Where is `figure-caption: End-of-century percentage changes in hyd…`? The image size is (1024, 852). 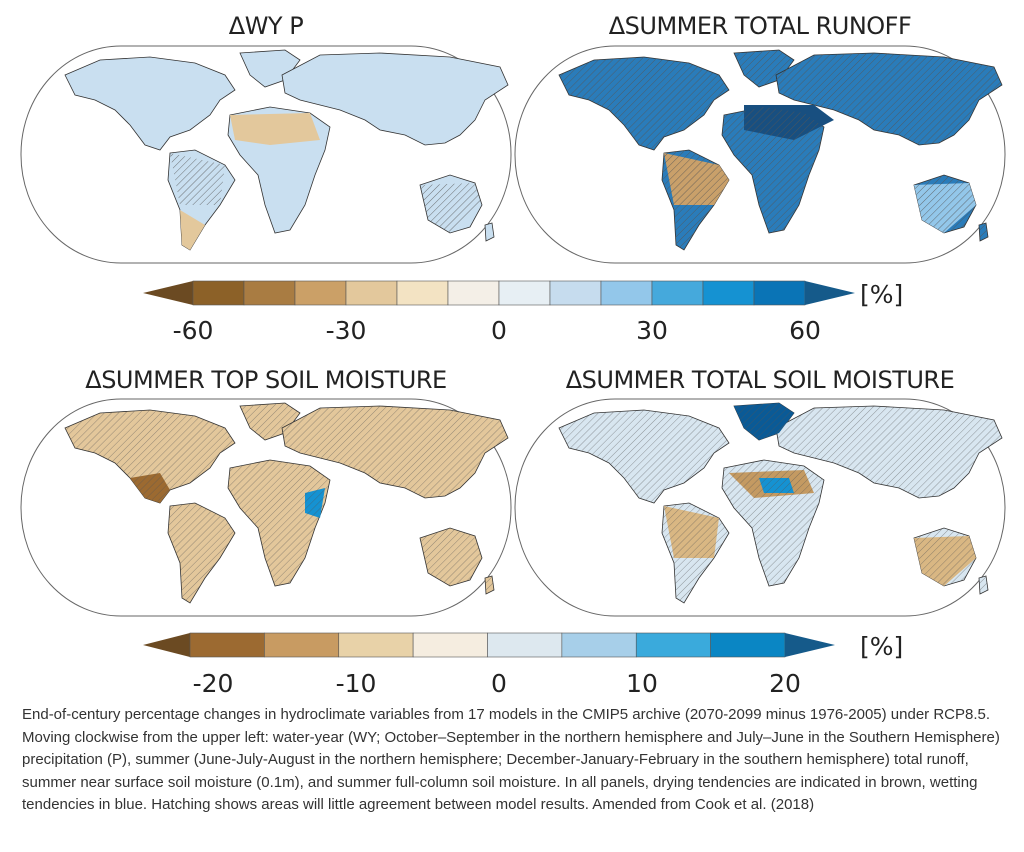
figure-caption: End-of-century percentage changes in hyd… is located at coordinates (511, 759).